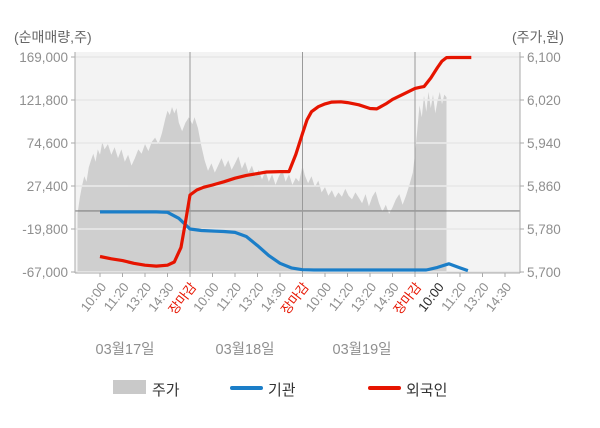 Image resolution: width=600 pixels, height=428 pixels. Describe the element at coordinates (245, 349) in the screenshot. I see `date-label: 03월18일` at that location.